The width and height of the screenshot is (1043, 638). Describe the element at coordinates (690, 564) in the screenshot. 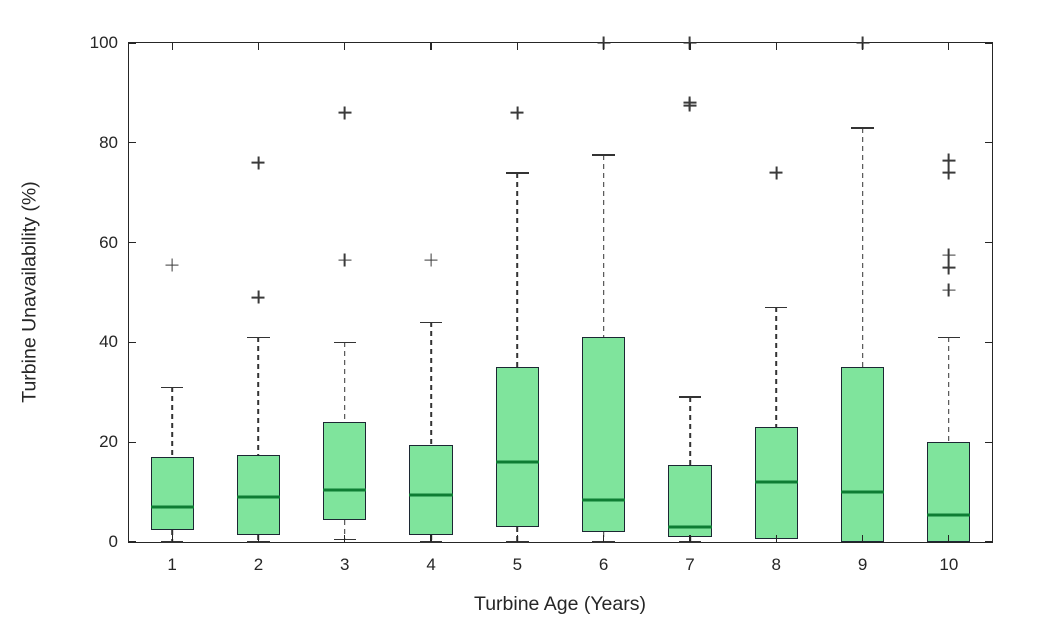

I see `x-tick-label: 7` at that location.